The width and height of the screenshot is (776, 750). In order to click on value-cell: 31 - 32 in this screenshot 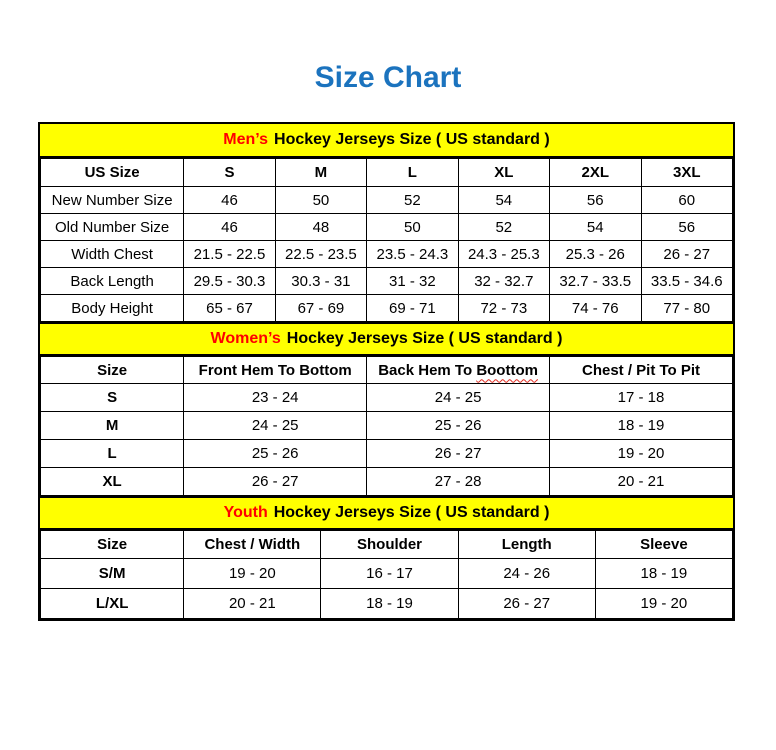, I will do `click(412, 281)`.